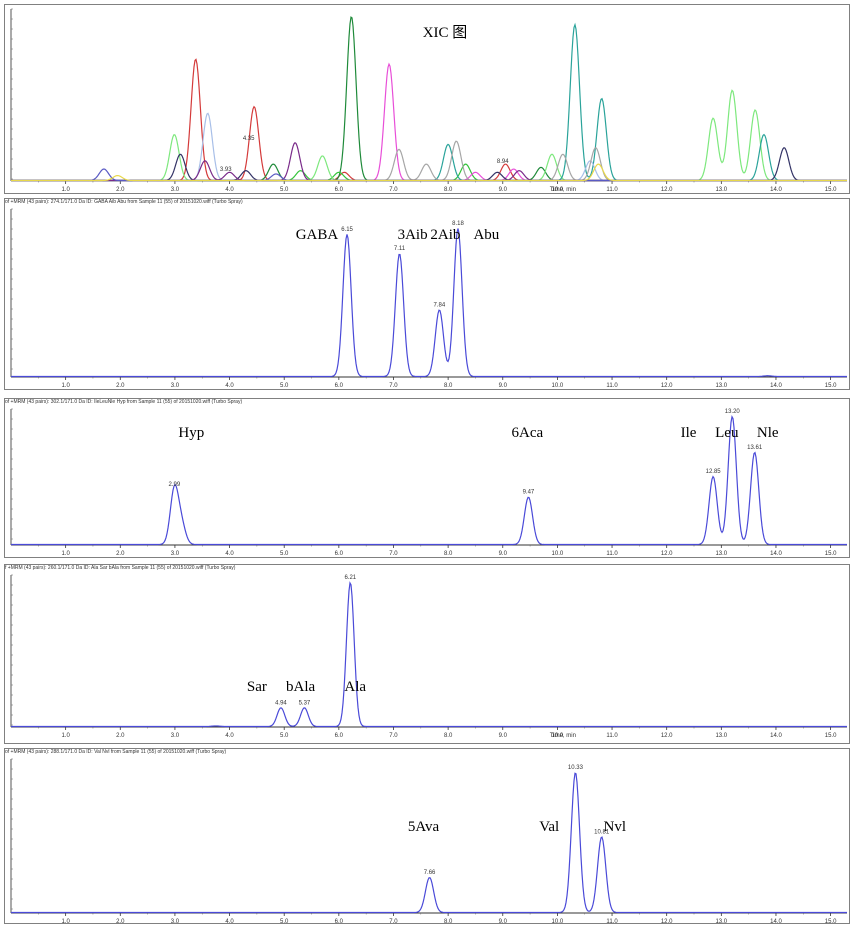 The height and width of the screenshot is (928, 860). Describe the element at coordinates (549, 827) in the screenshot. I see `compound-label: Val` at that location.